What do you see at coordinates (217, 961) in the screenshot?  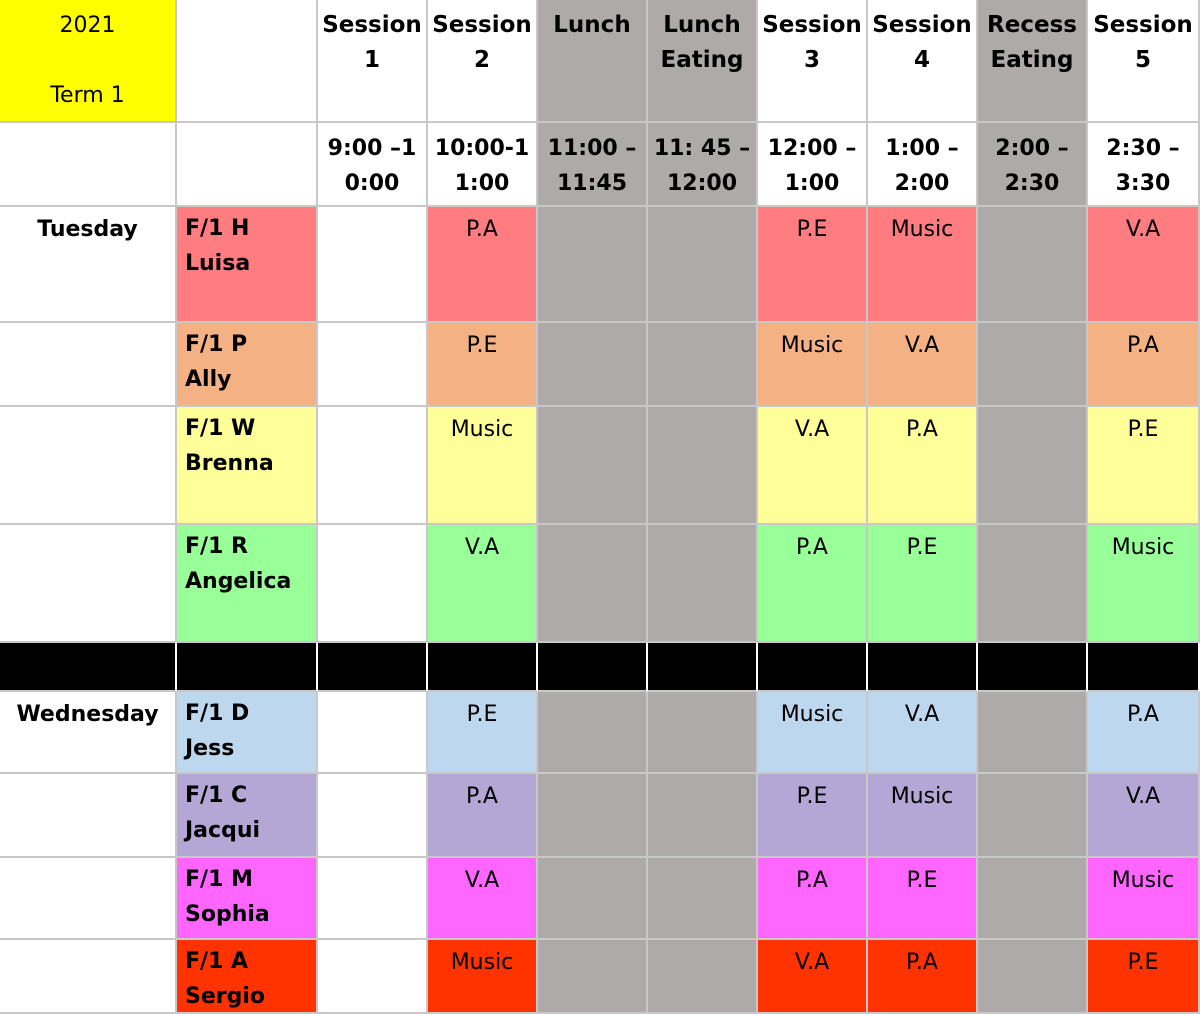 I see `class-label: F/1 A` at bounding box center [217, 961].